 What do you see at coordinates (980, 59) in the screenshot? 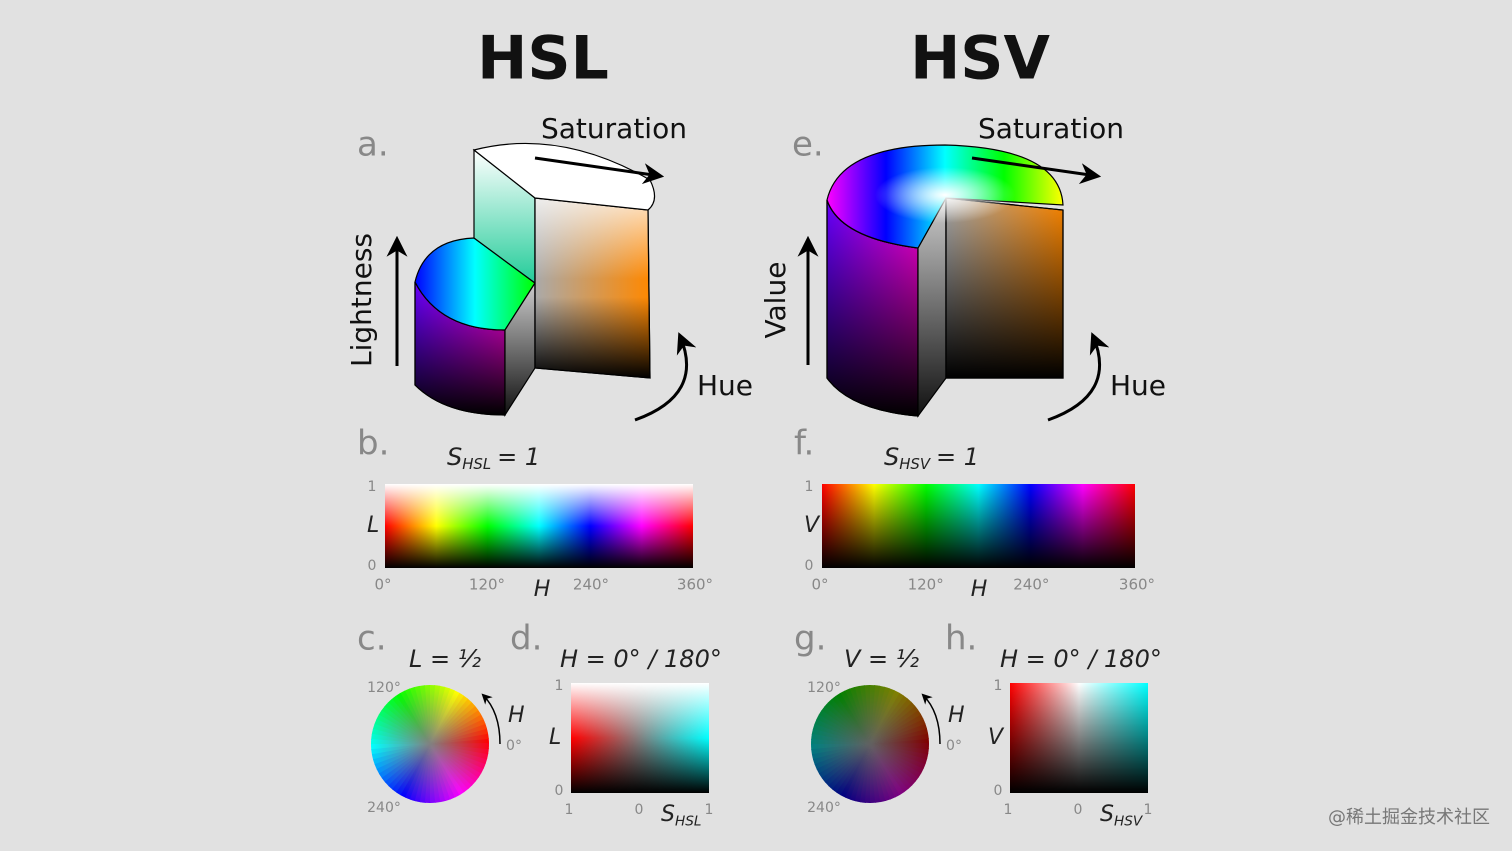
I see `column-title: HSV` at bounding box center [980, 59].